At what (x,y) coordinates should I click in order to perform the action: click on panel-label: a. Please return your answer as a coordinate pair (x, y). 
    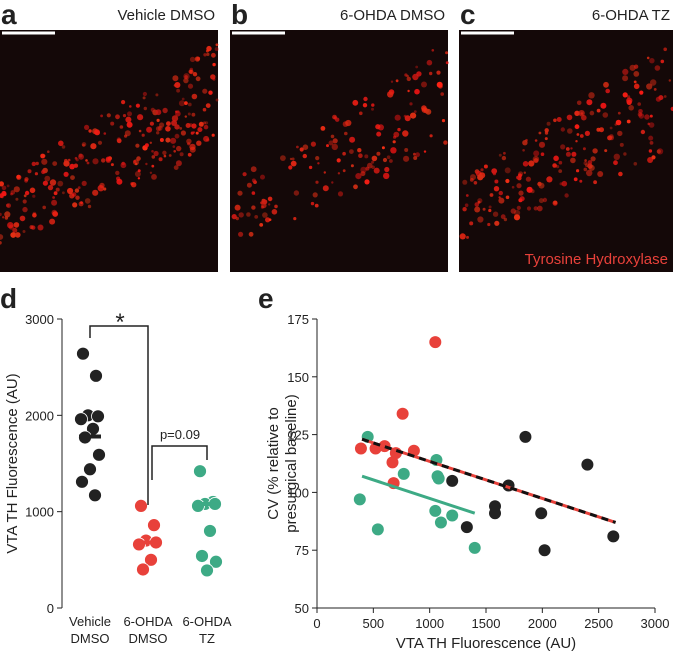
    Looking at the image, I should click on (9, 15).